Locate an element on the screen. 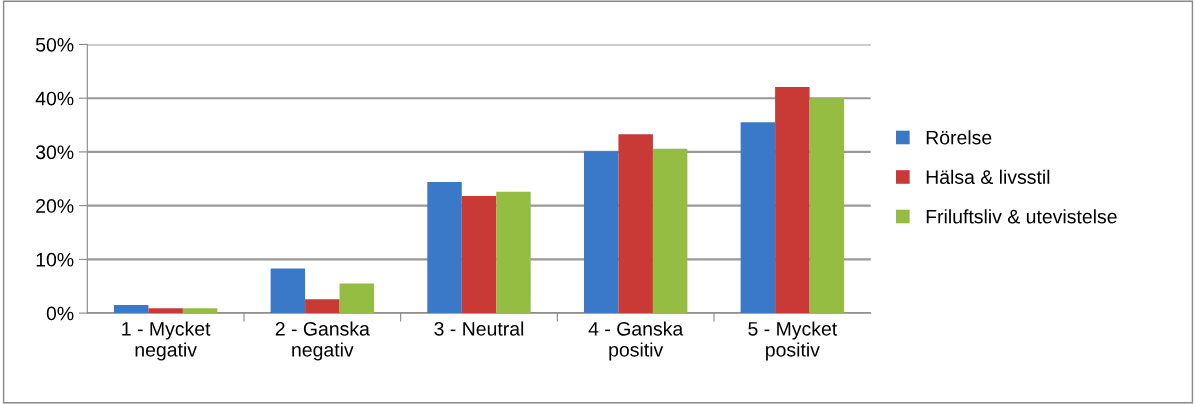 This screenshot has height=404, width=1196. x-tick-label: 3 - Neutral is located at coordinates (479, 328).